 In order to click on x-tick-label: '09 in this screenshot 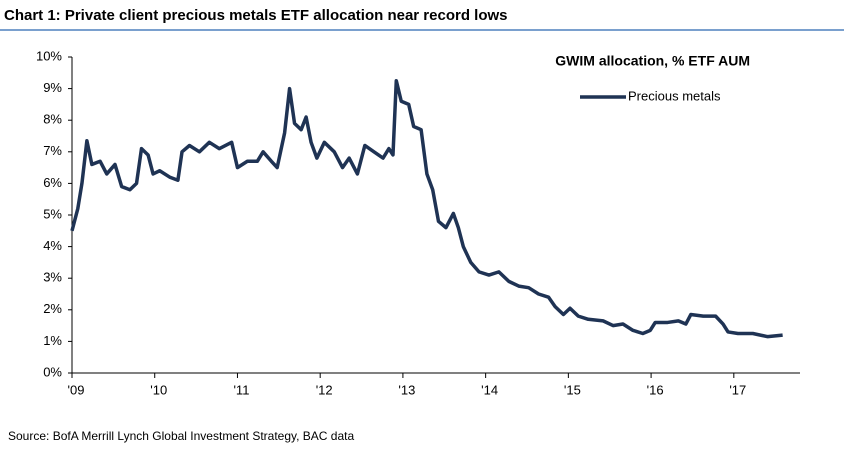, I will do `click(76, 389)`.